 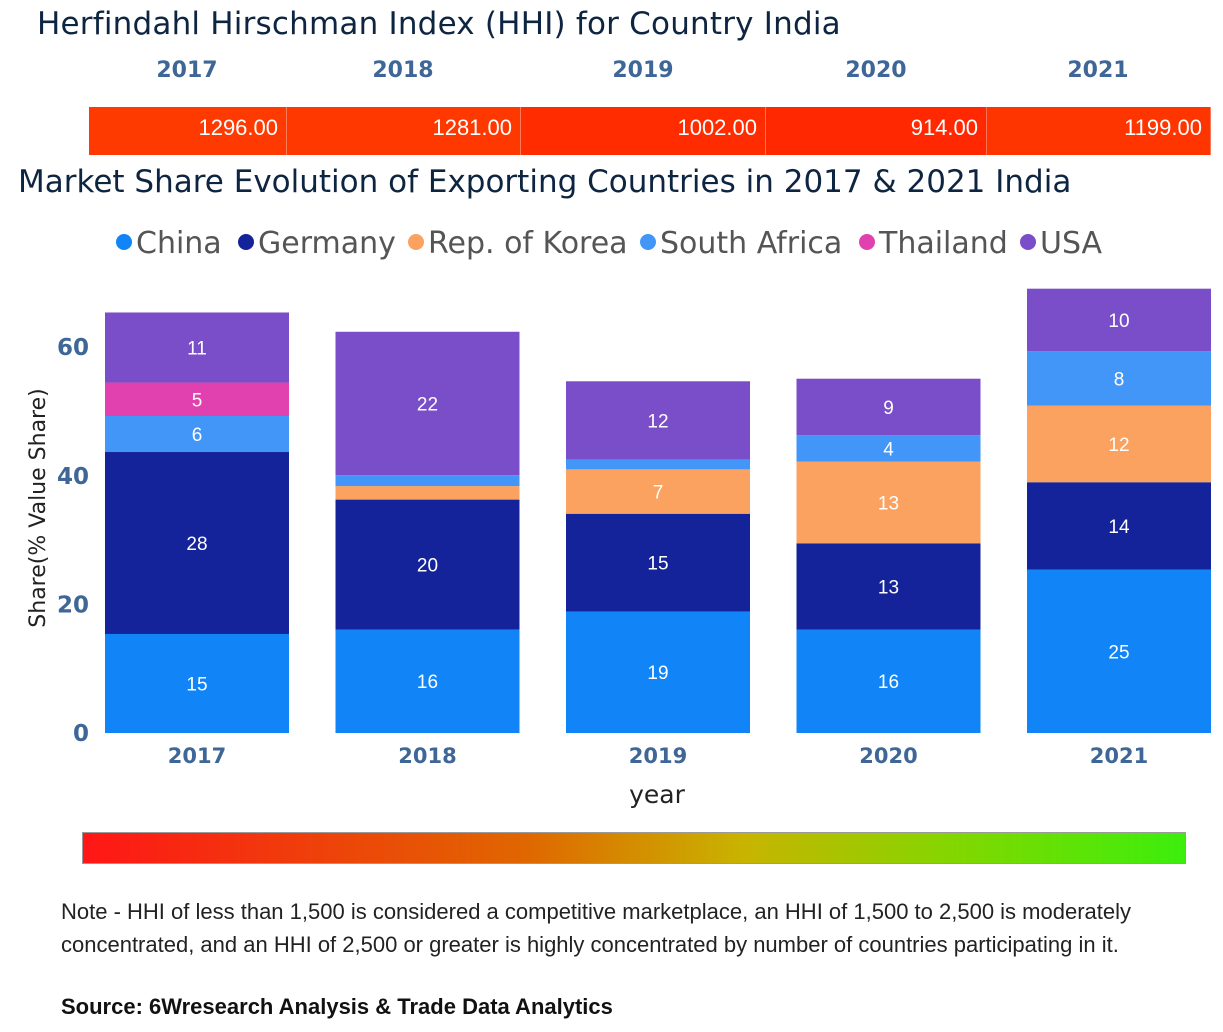 I want to click on bar-segment-usa-2019, so click(x=658, y=420).